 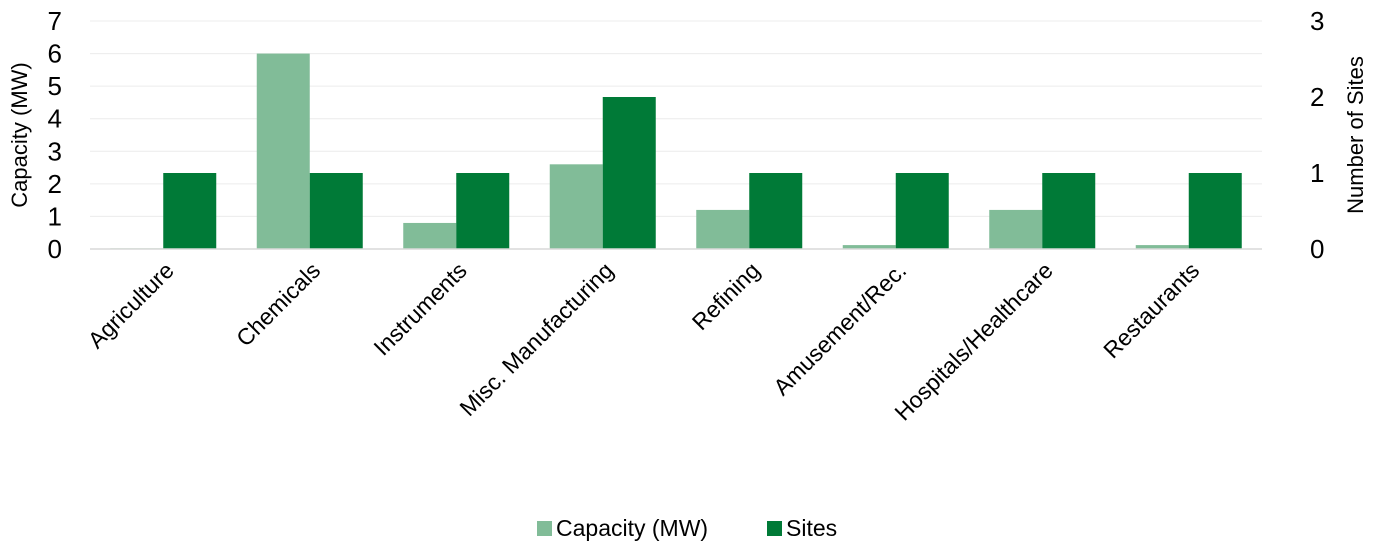 What do you see at coordinates (55, 54) in the screenshot?
I see `left-tick-label: 6` at bounding box center [55, 54].